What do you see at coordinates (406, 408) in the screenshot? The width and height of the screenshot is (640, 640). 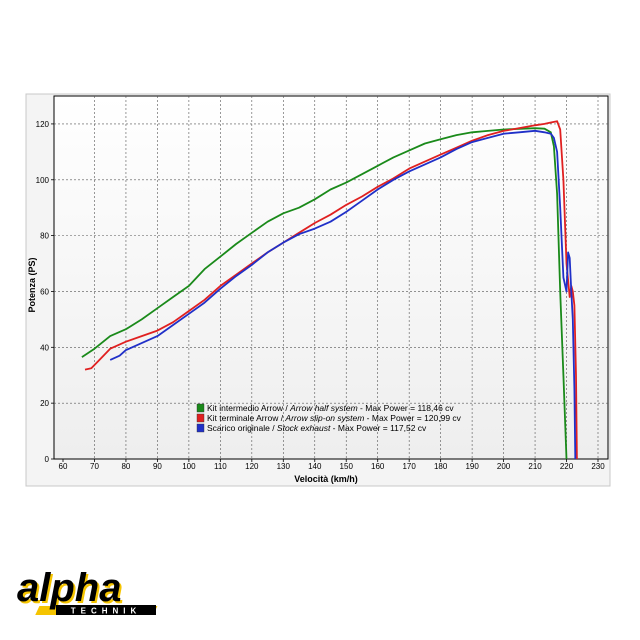 I see `legend-text-suffix: - Max Power = 118,46 cv` at bounding box center [406, 408].